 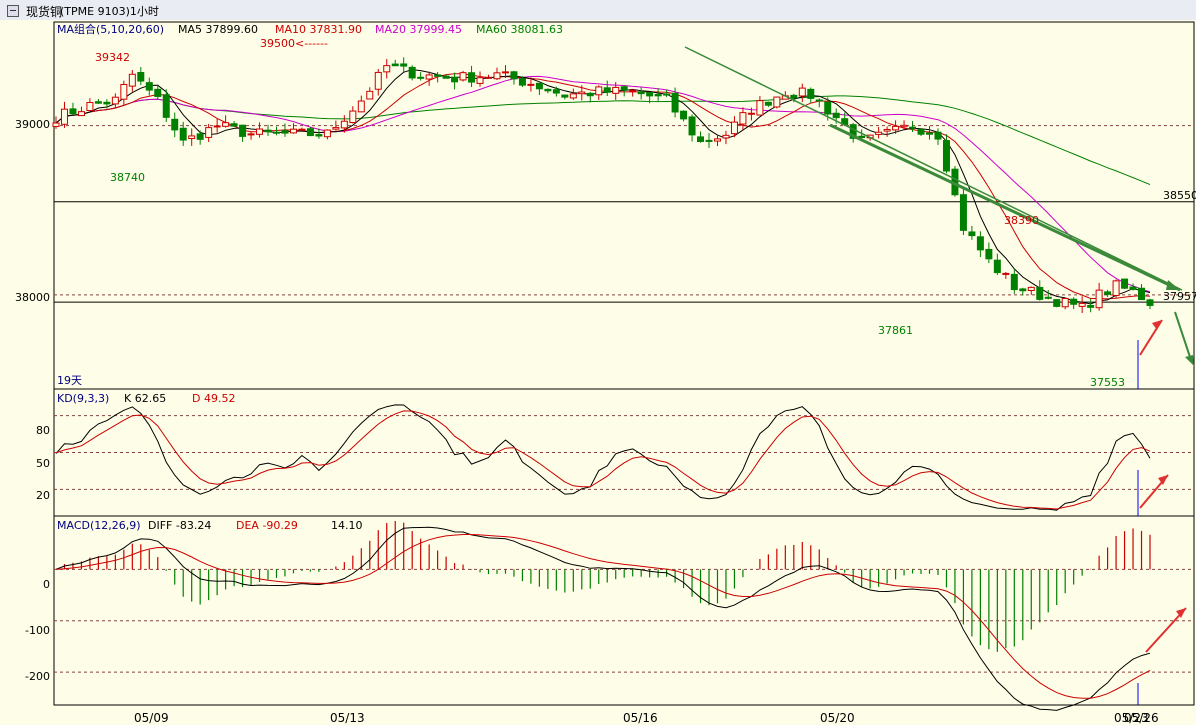 What do you see at coordinates (418, 29) in the screenshot?
I see `ma20-legend: MA20 37999.45` at bounding box center [418, 29].